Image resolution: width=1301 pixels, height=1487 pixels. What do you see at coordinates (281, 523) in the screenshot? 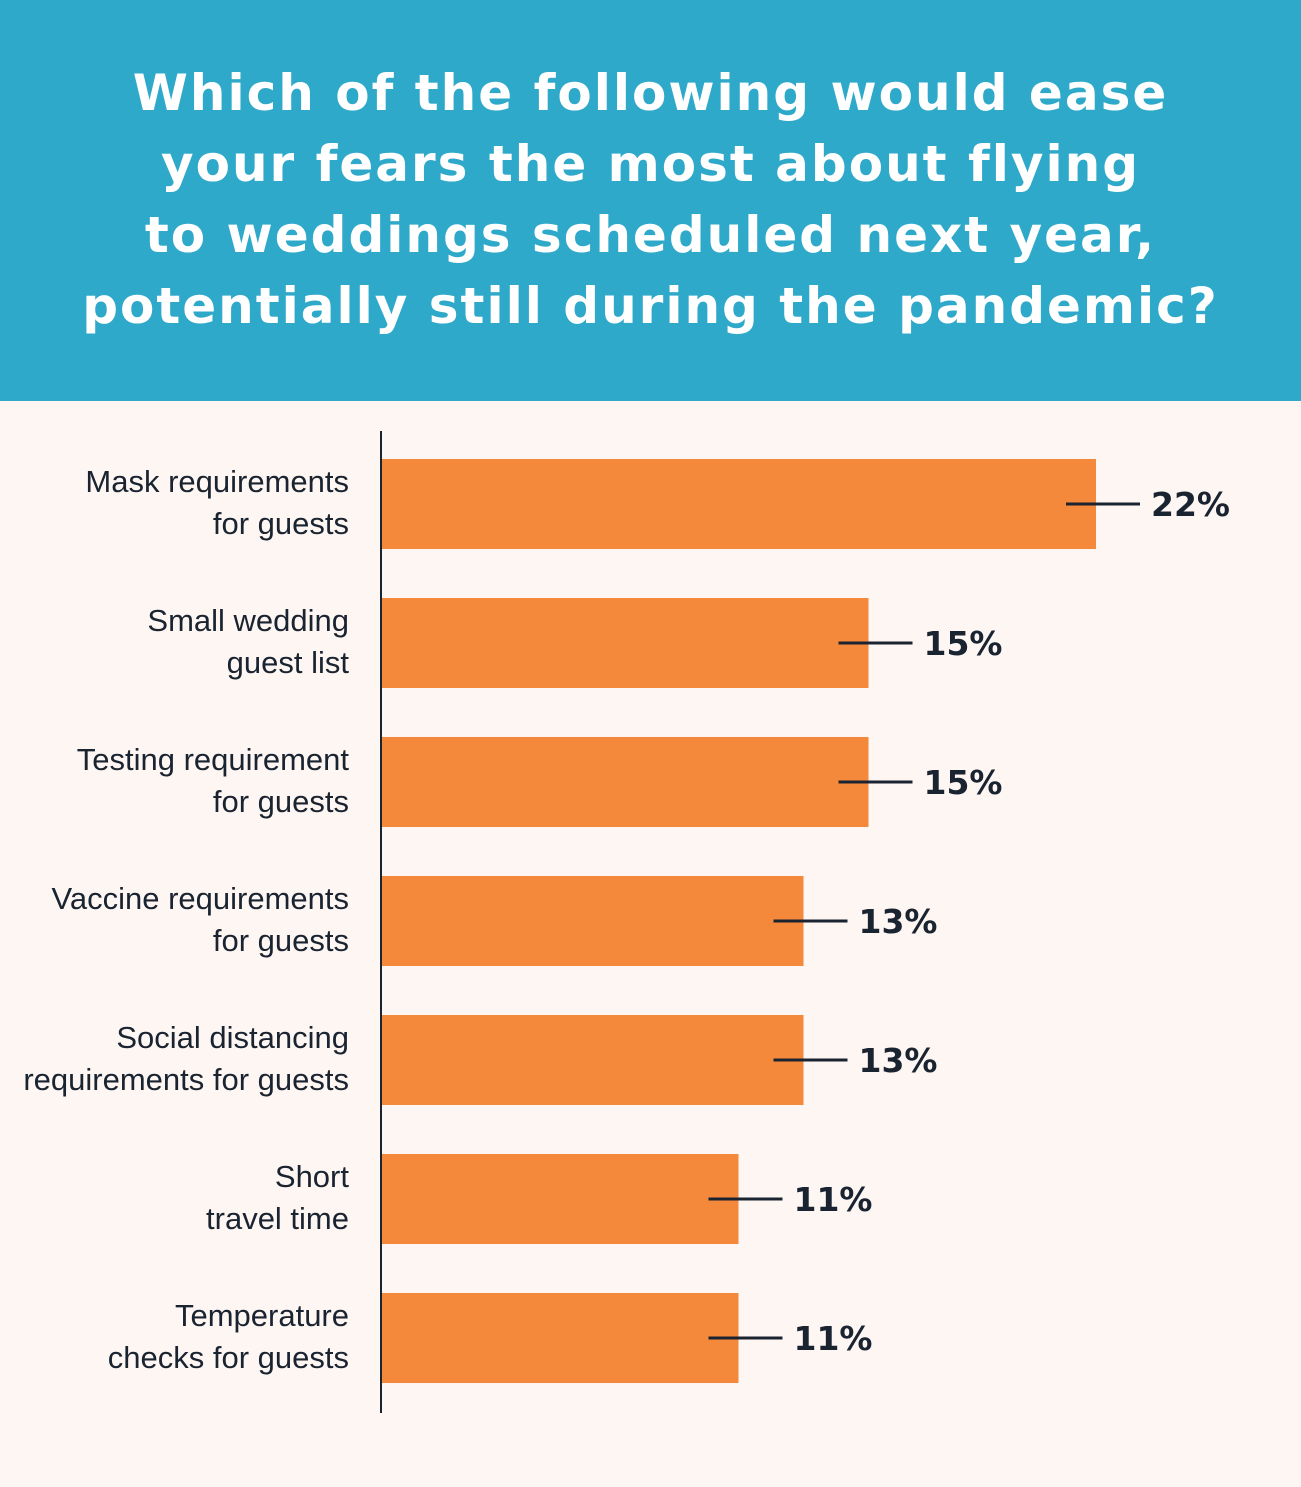
I see `category-label-0-line-1: for guests` at bounding box center [281, 523].